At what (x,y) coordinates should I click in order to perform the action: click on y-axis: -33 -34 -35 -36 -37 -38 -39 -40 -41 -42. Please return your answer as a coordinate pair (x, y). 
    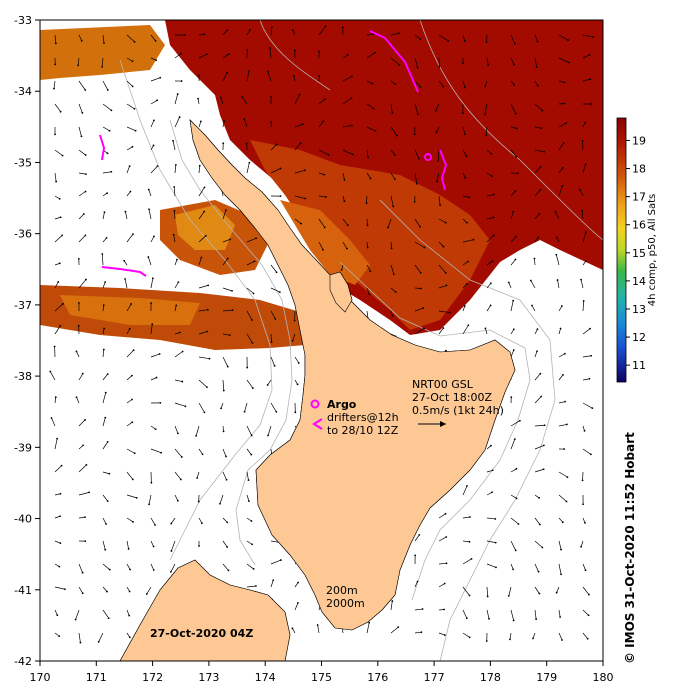
    Looking at the image, I should click on (27, 341).